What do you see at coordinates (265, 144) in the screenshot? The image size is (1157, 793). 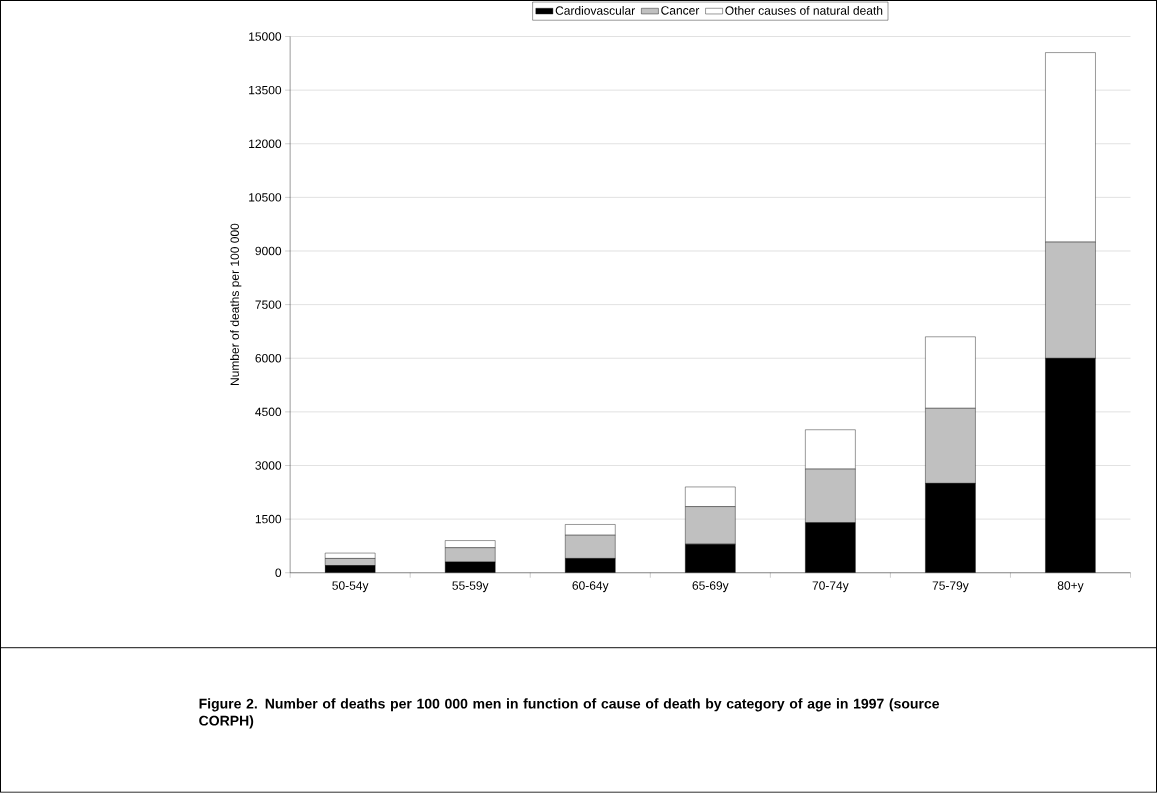 I see `y-tick-label: 12000` at bounding box center [265, 144].